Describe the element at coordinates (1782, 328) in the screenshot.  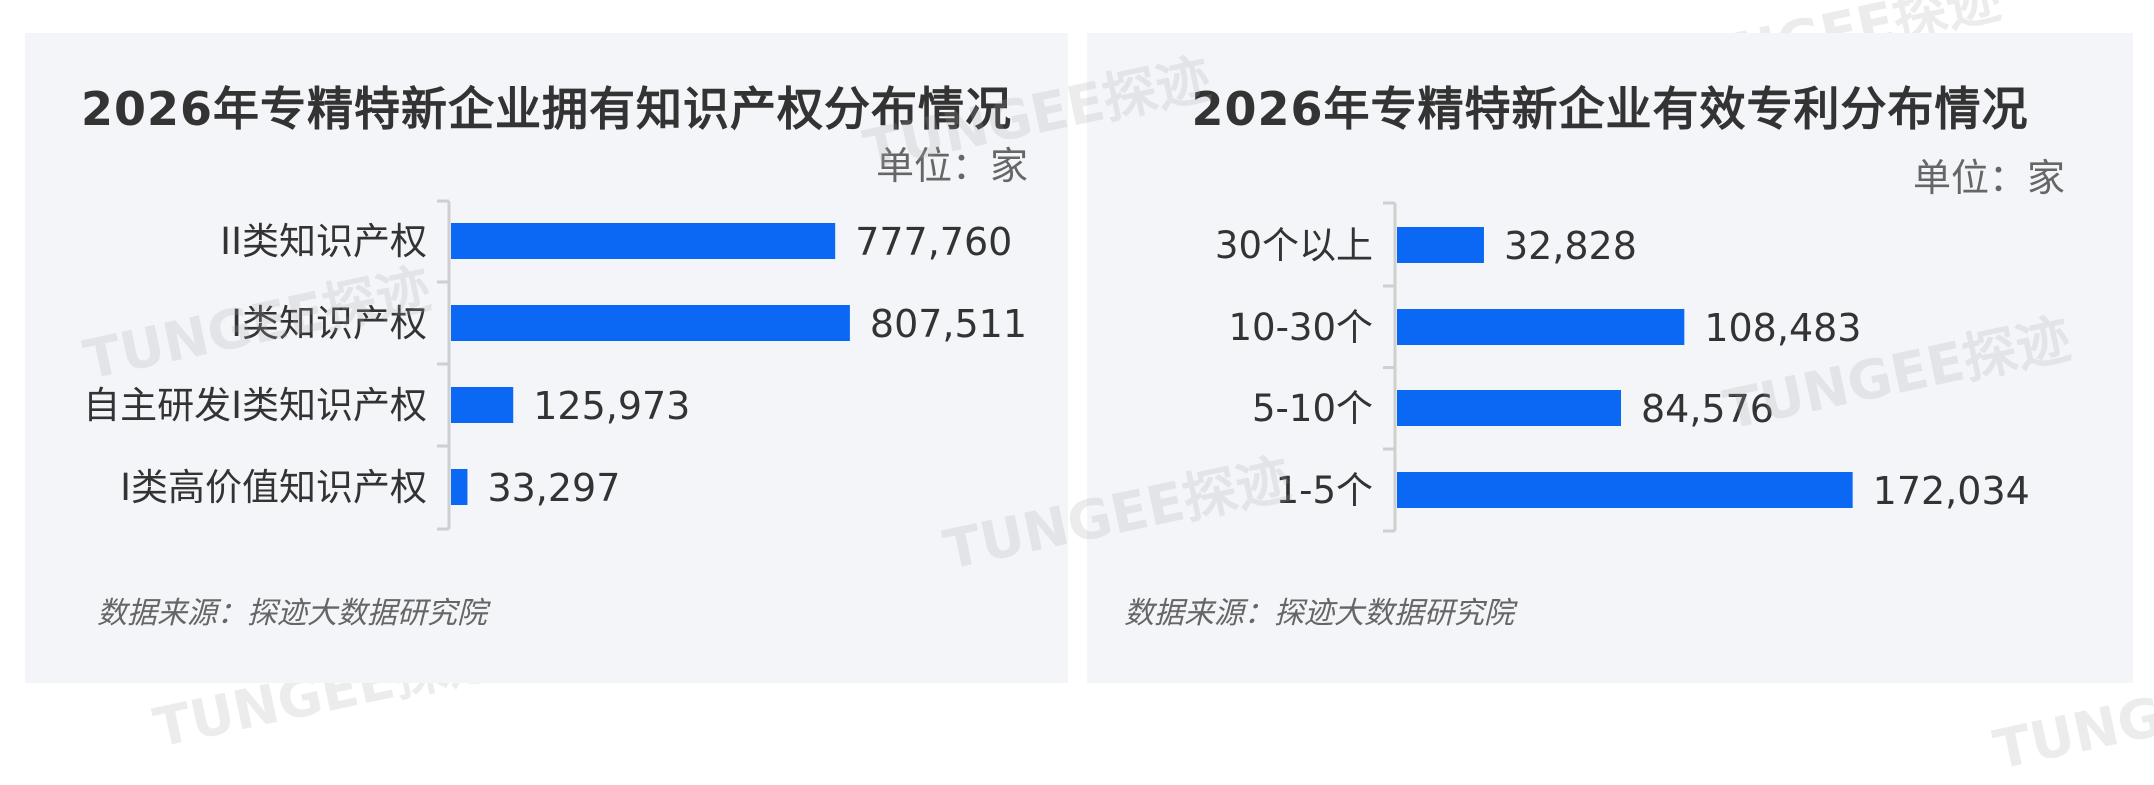
I see `value-label: 108,483` at that location.